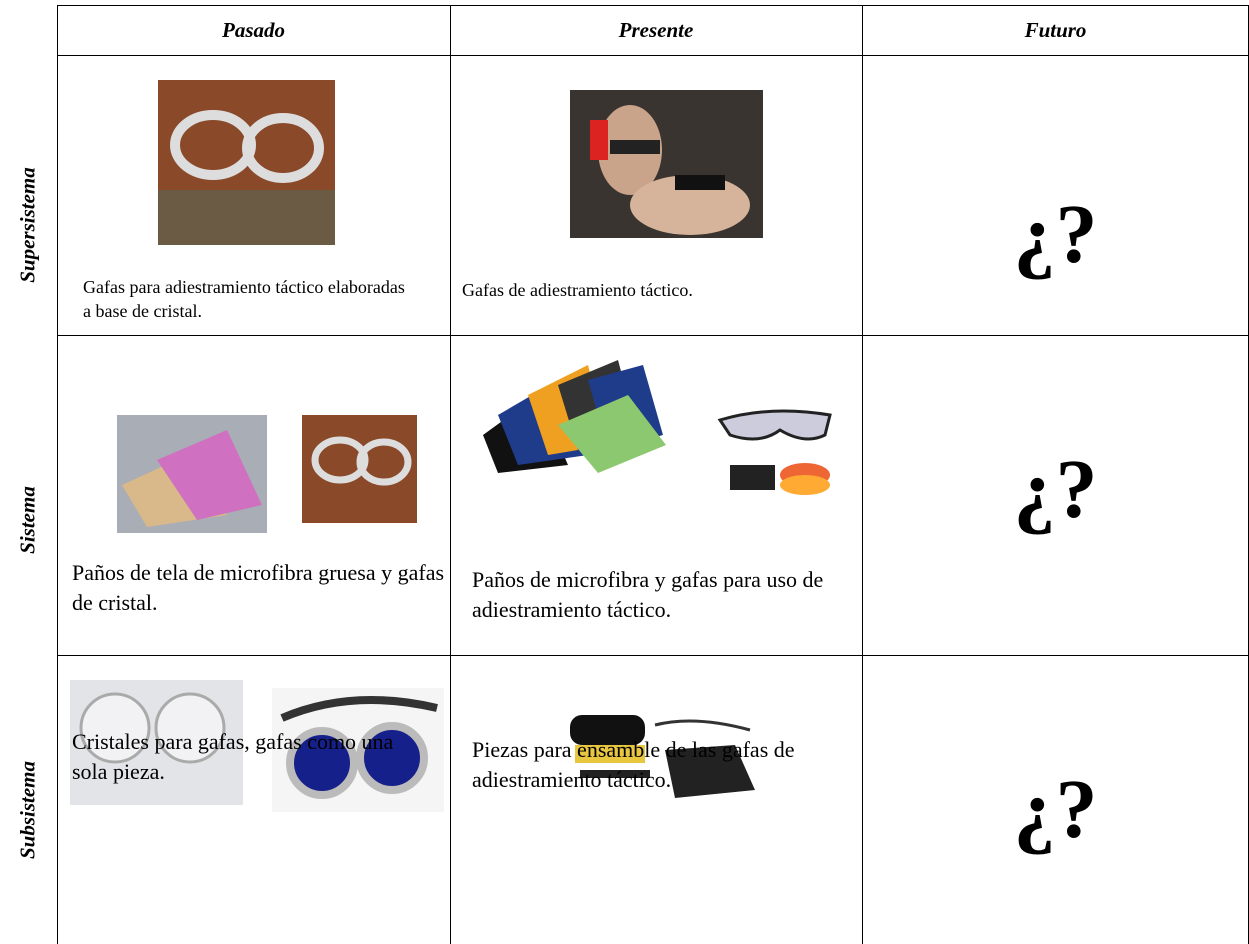 The width and height of the screenshot is (1249, 944). I want to click on row-label: Sistema, so click(27, 520).